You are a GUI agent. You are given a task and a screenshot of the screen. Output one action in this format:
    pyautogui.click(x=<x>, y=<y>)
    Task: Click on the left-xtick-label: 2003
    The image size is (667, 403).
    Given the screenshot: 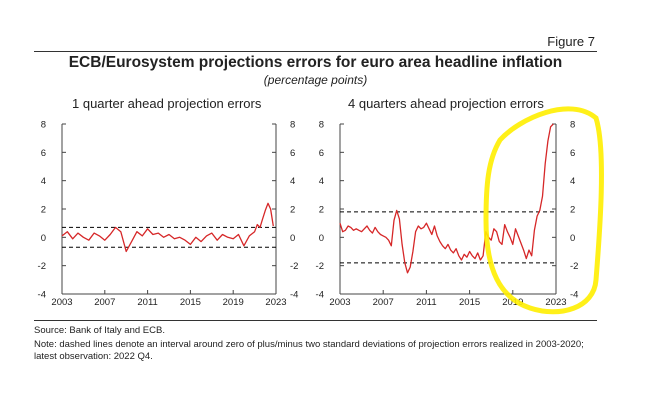 What is the action you would take?
    pyautogui.click(x=61, y=302)
    